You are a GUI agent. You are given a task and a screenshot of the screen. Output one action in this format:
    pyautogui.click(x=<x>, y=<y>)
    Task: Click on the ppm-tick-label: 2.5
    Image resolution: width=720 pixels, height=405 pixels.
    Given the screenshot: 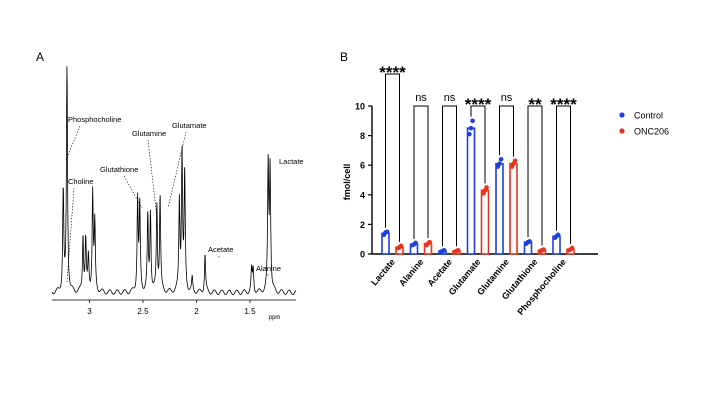 What is the action you would take?
    pyautogui.click(x=143, y=311)
    